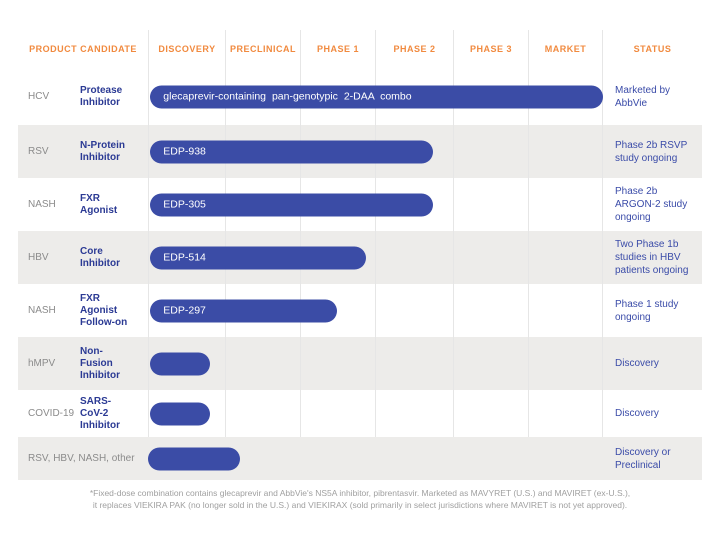 This screenshot has width=720, height=554. I want to click on disease-label: HBV, so click(38, 257).